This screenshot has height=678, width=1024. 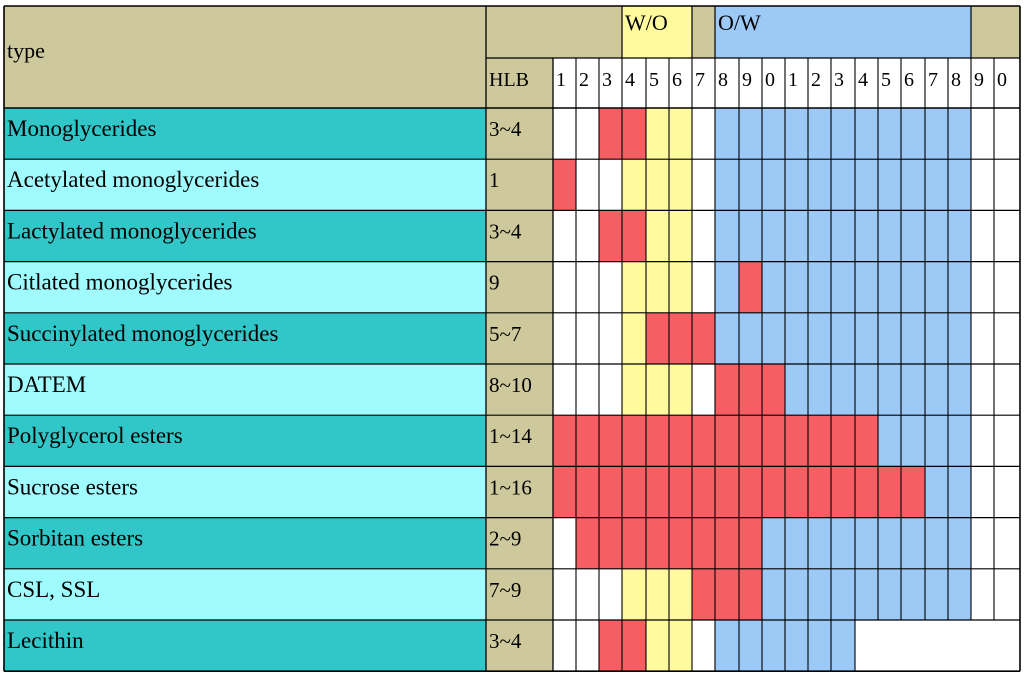 I want to click on column-digit-label: 9, so click(x=979, y=80).